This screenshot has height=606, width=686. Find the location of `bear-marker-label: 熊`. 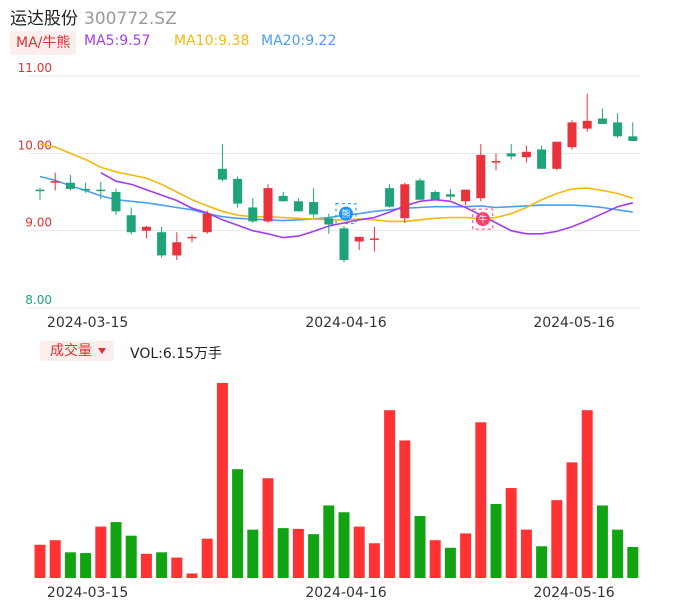

bear-marker-label: 熊 is located at coordinates (345, 214).